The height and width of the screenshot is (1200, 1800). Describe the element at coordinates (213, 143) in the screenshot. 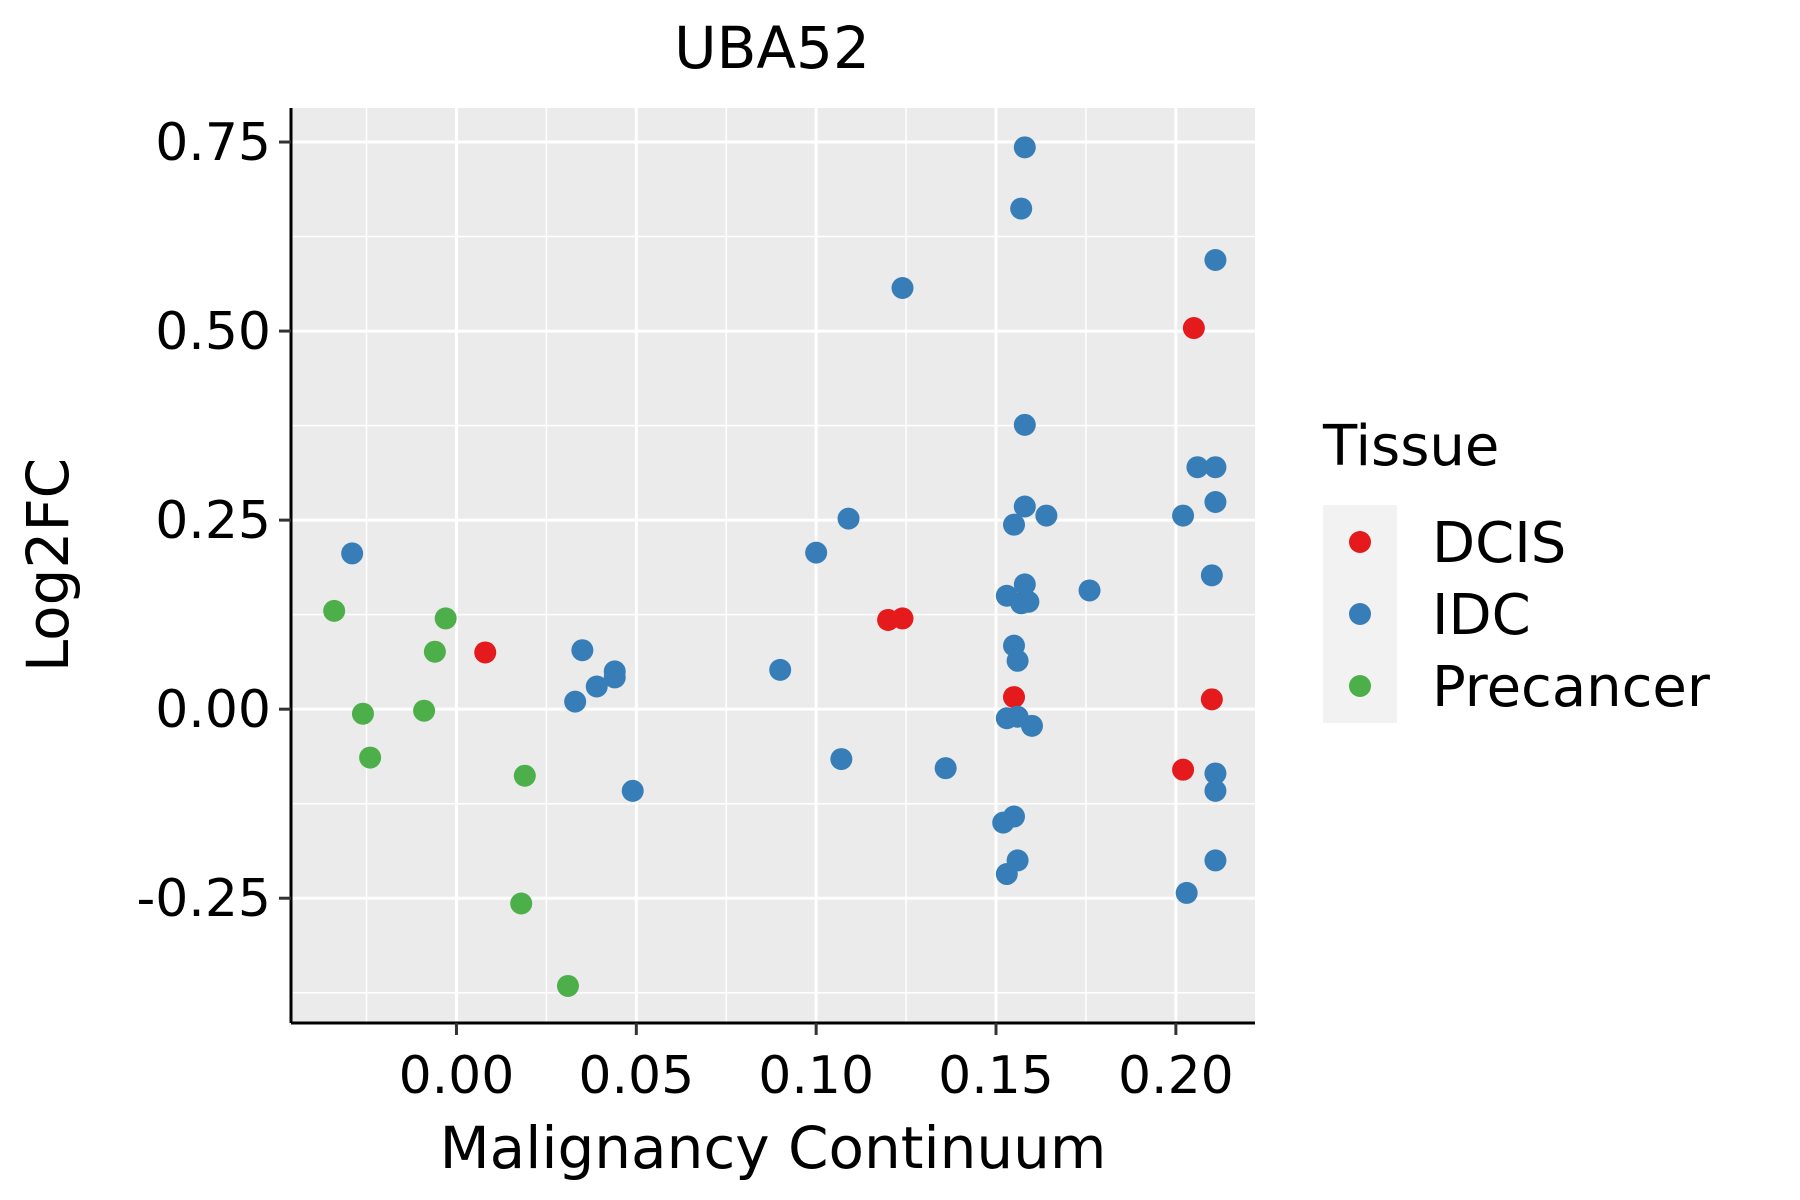

I see `y-tick-label: 0.75` at that location.